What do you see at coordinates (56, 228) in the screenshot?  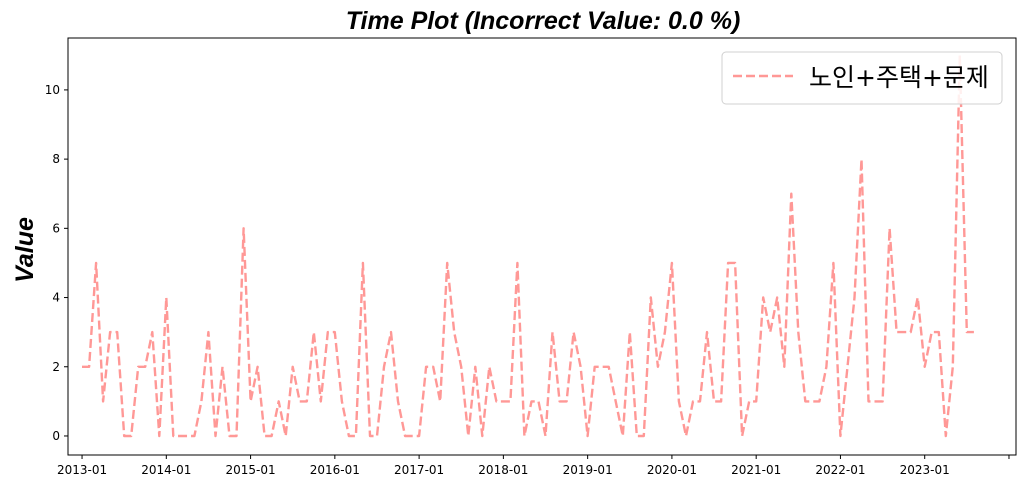 I see `y-tick-label: 6` at bounding box center [56, 228].